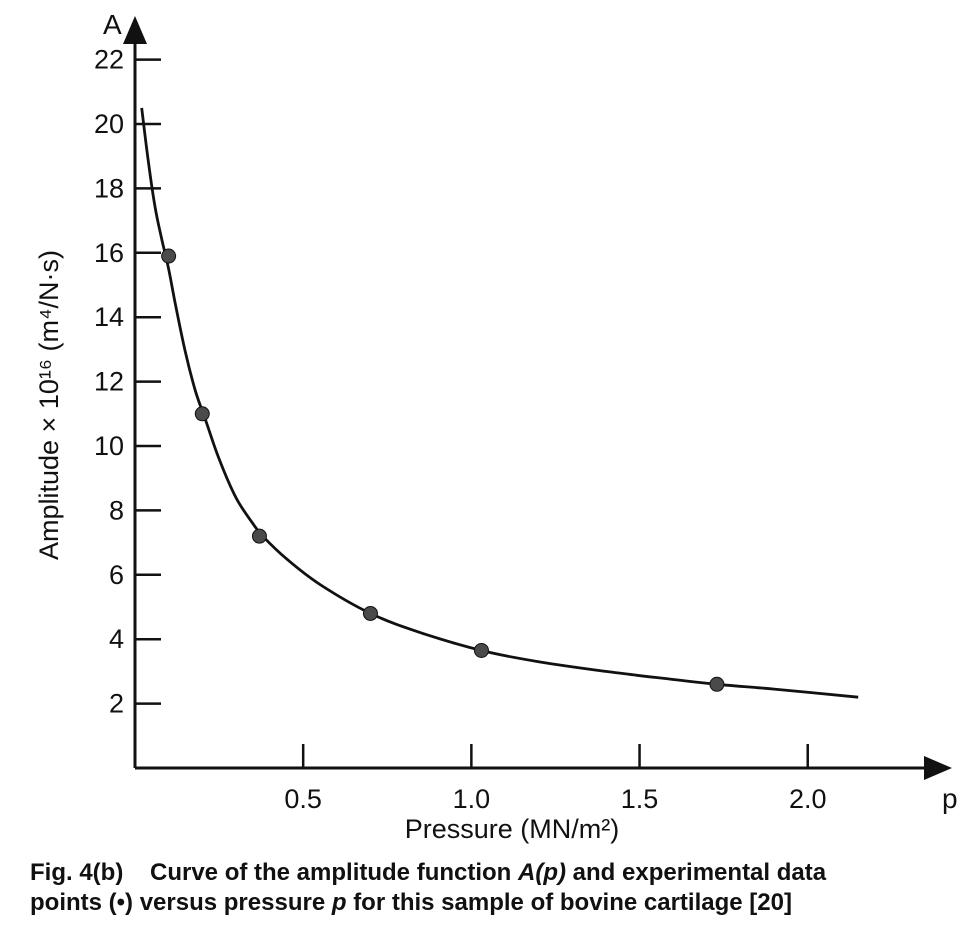  Describe the element at coordinates (77, 872) in the screenshot. I see `caption-fig-label: Fig. 4(b)` at that location.